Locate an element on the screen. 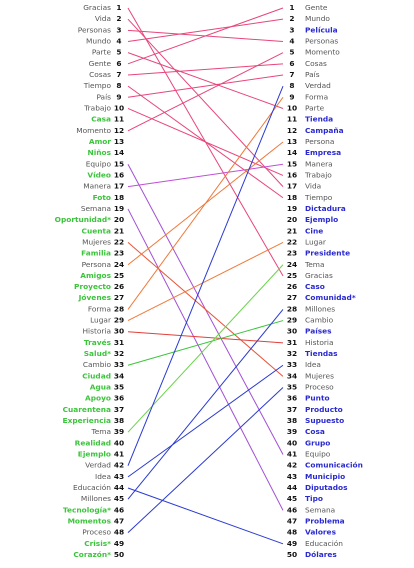 This screenshot has width=414, height=568. left-rank: 20 is located at coordinates (119, 219).